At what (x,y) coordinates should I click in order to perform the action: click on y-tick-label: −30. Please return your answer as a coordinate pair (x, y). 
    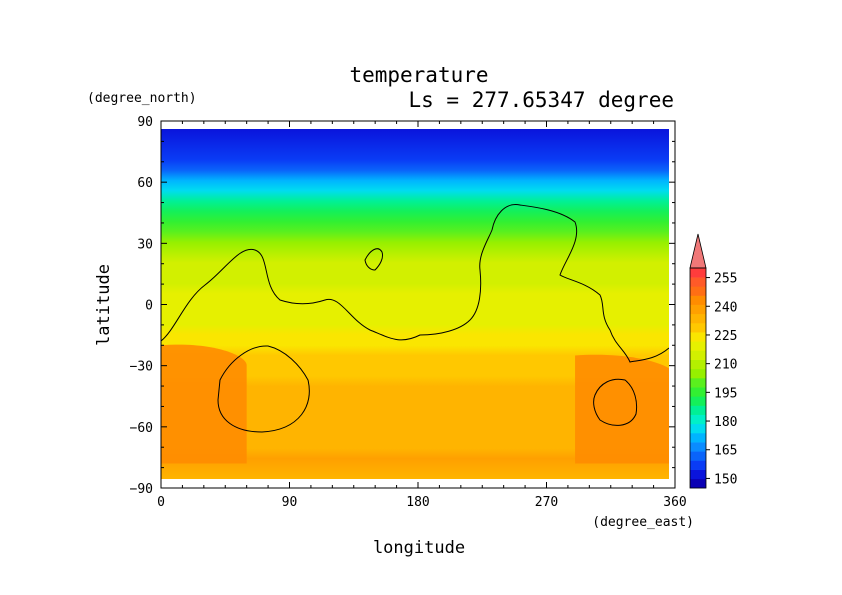
    Looking at the image, I should click on (141, 367).